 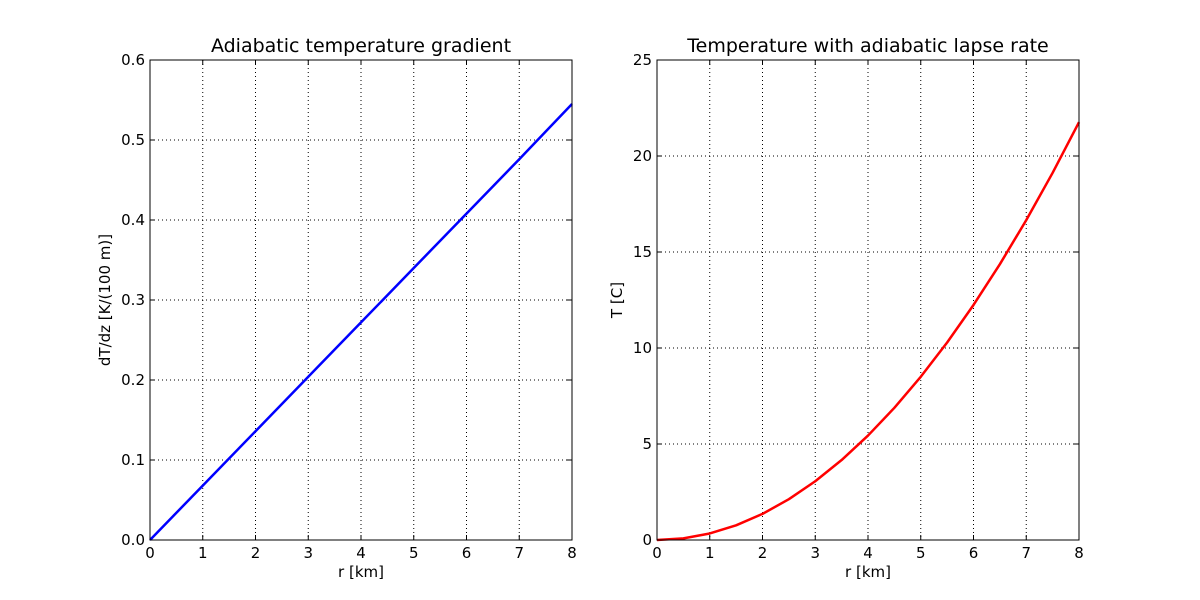 I want to click on temperature-y-tick-label: 0, so click(x=647, y=540).